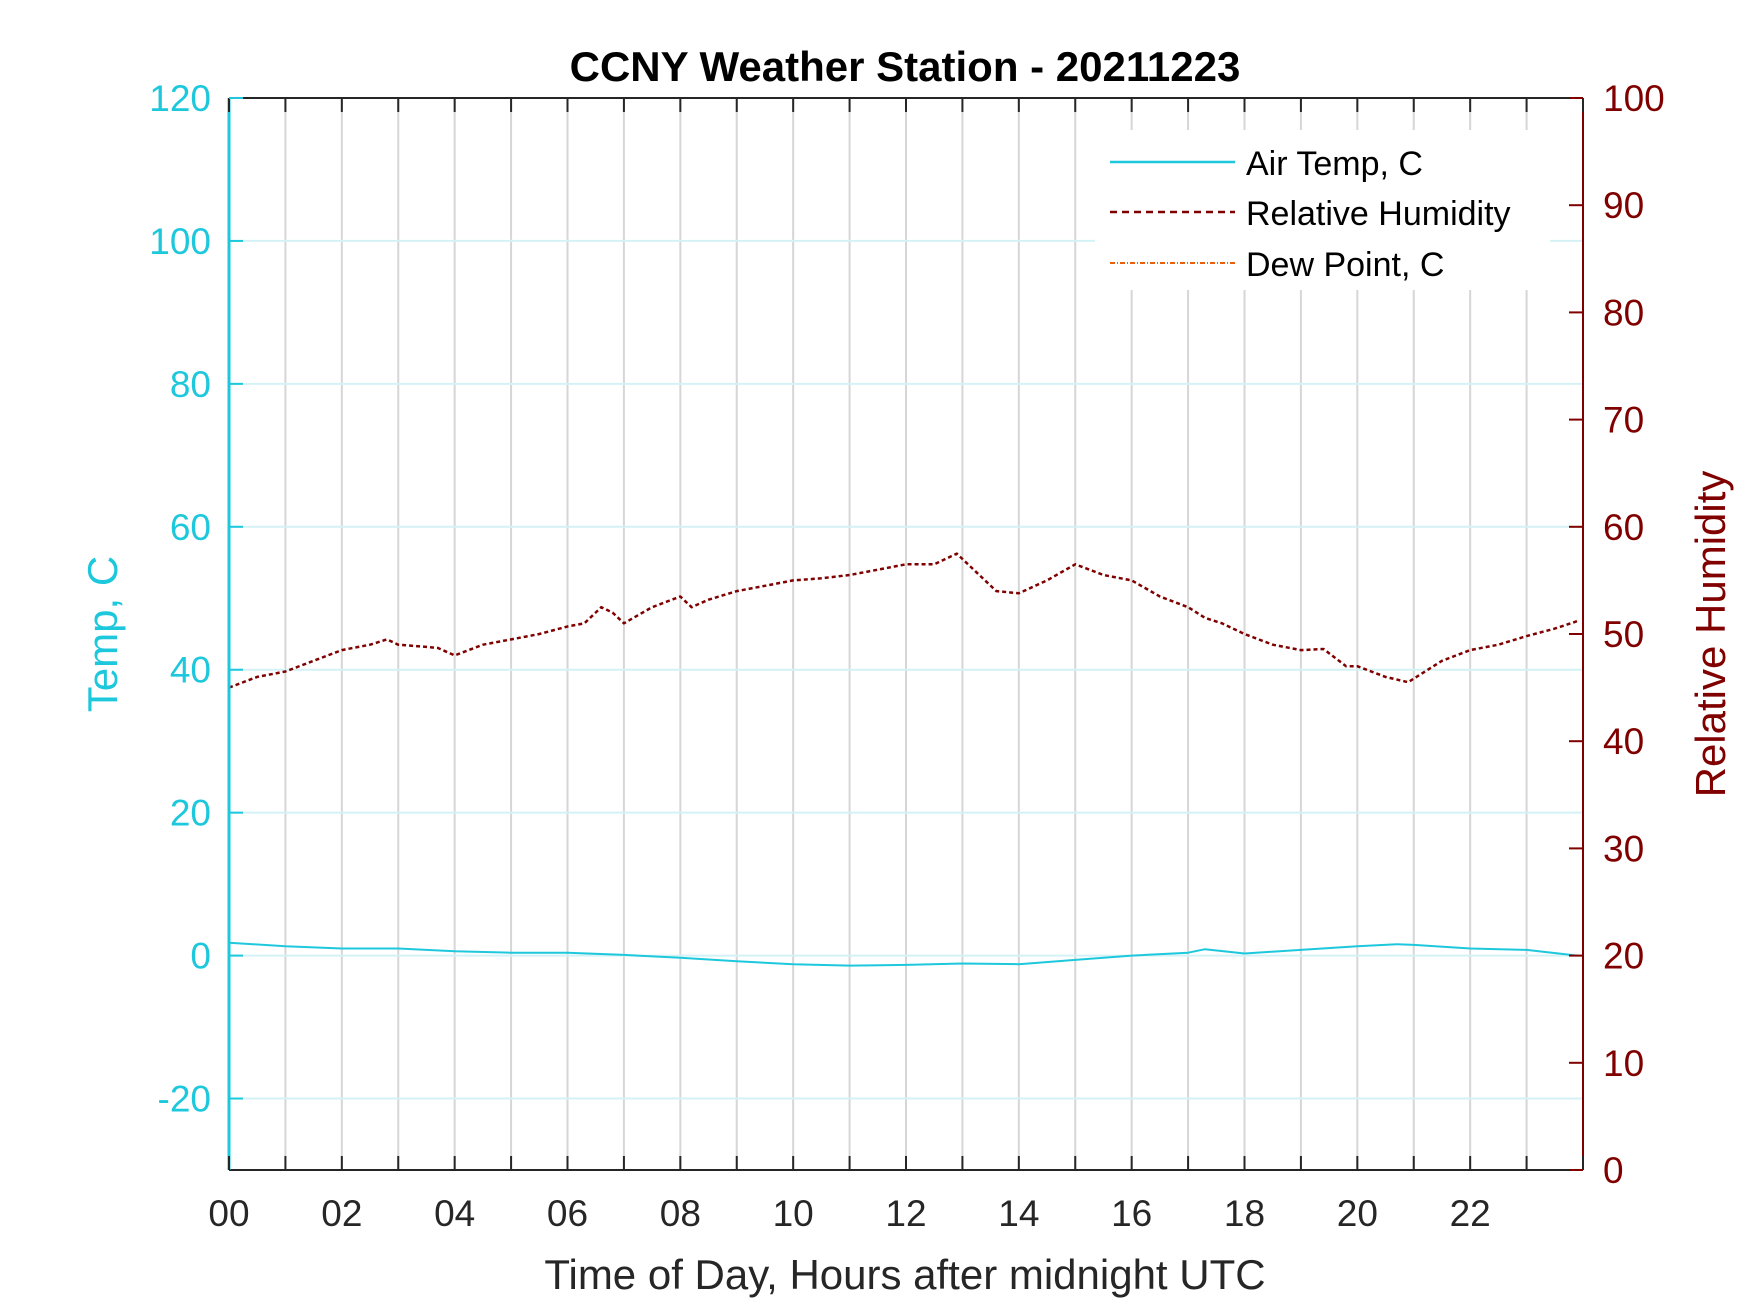 This screenshot has height=1313, width=1750. I want to click on y-tick-label-right: 80, so click(1623, 312).